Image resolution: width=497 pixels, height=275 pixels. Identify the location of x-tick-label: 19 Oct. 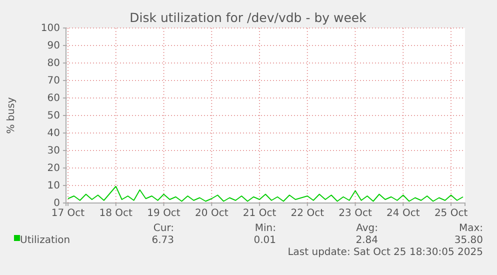
(163, 214).